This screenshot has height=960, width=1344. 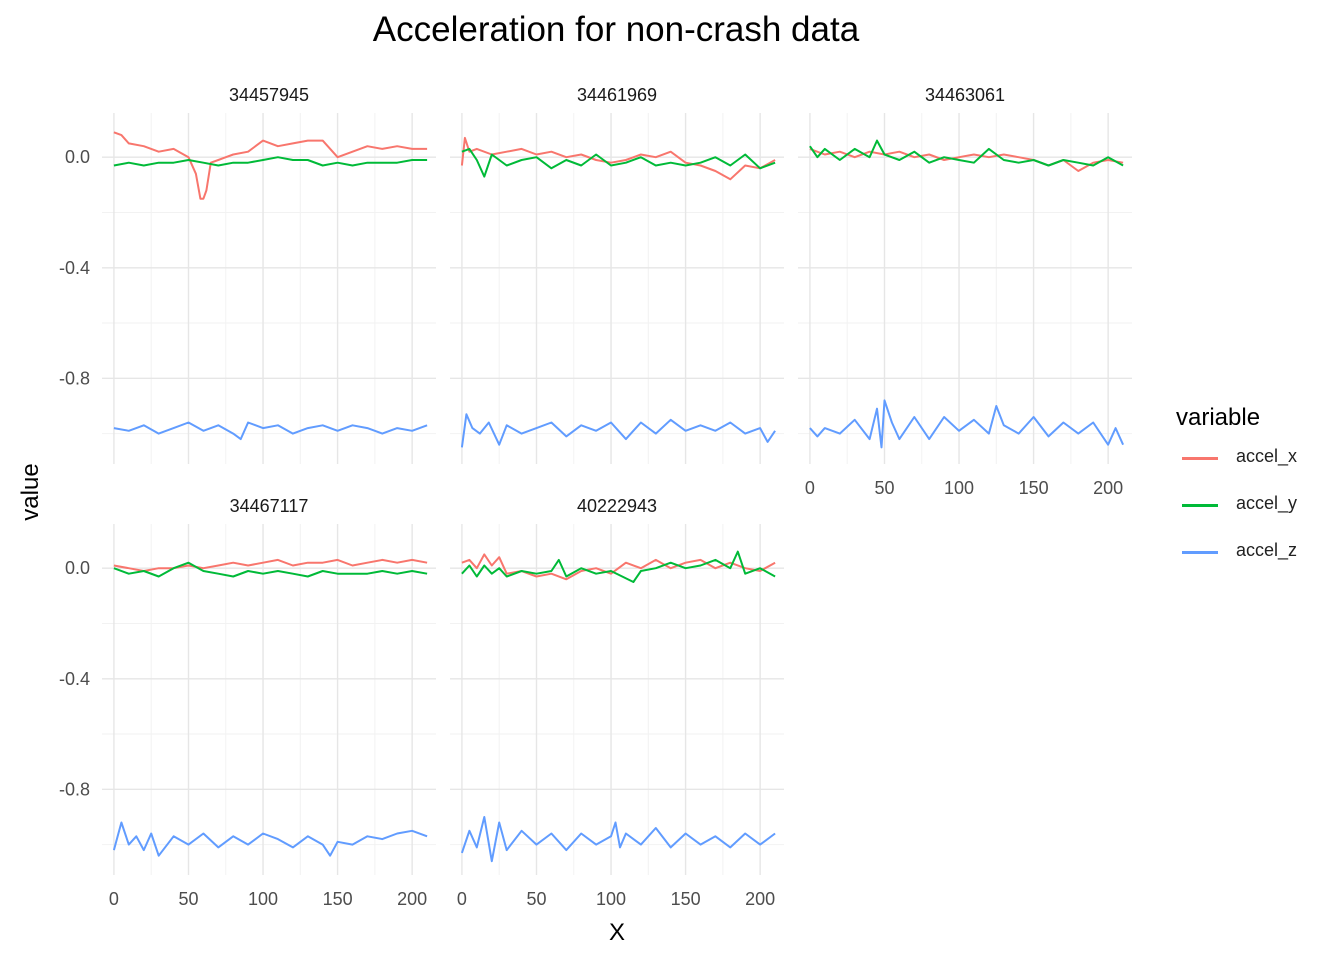 I want to click on facet-label: 34467117, so click(x=269, y=506).